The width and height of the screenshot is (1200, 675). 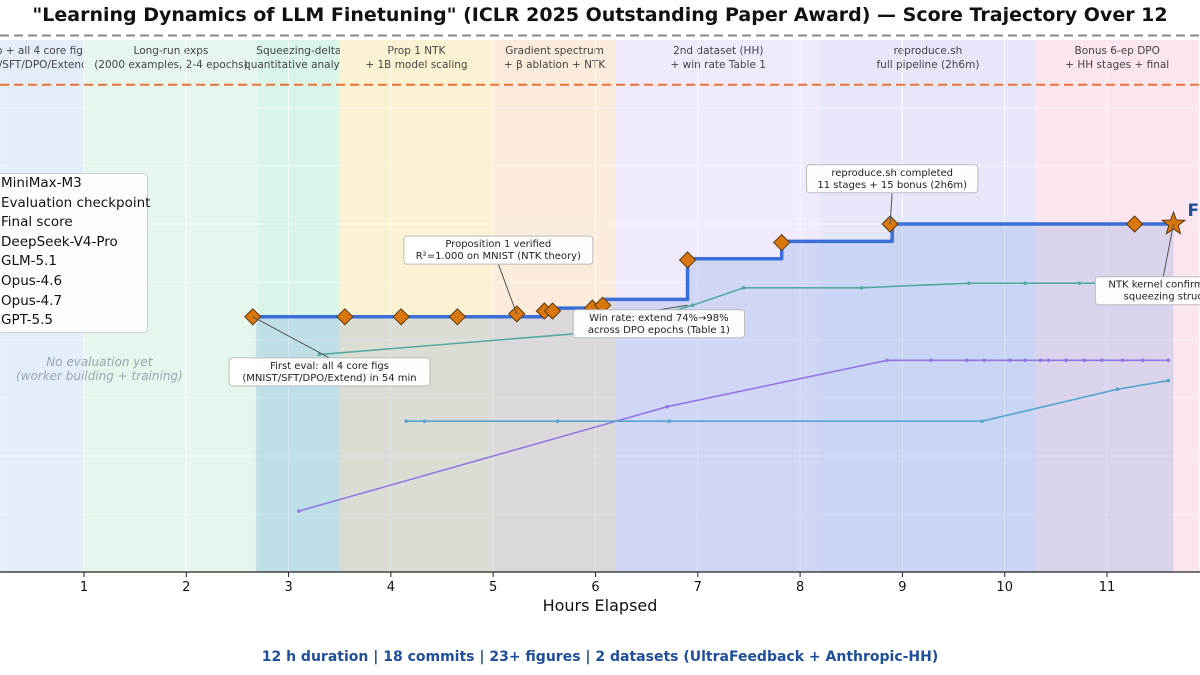 What do you see at coordinates (76, 202) in the screenshot?
I see `legend-item: Evaluation checkpoint` at bounding box center [76, 202].